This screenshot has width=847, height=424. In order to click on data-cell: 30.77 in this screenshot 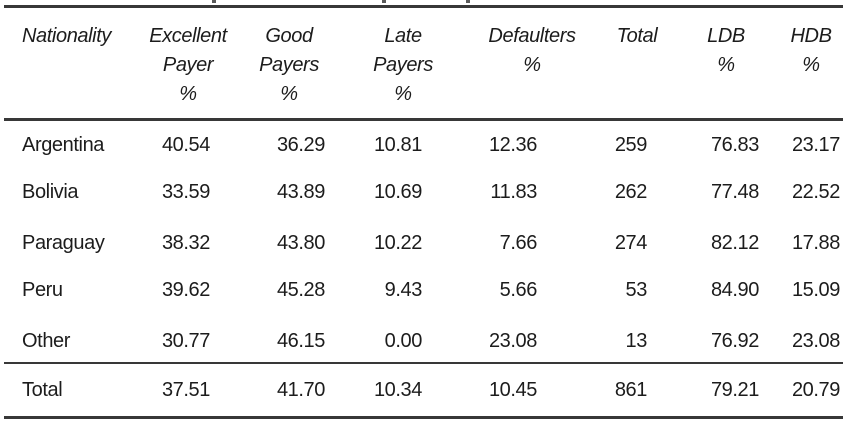, I will do `click(185, 341)`.